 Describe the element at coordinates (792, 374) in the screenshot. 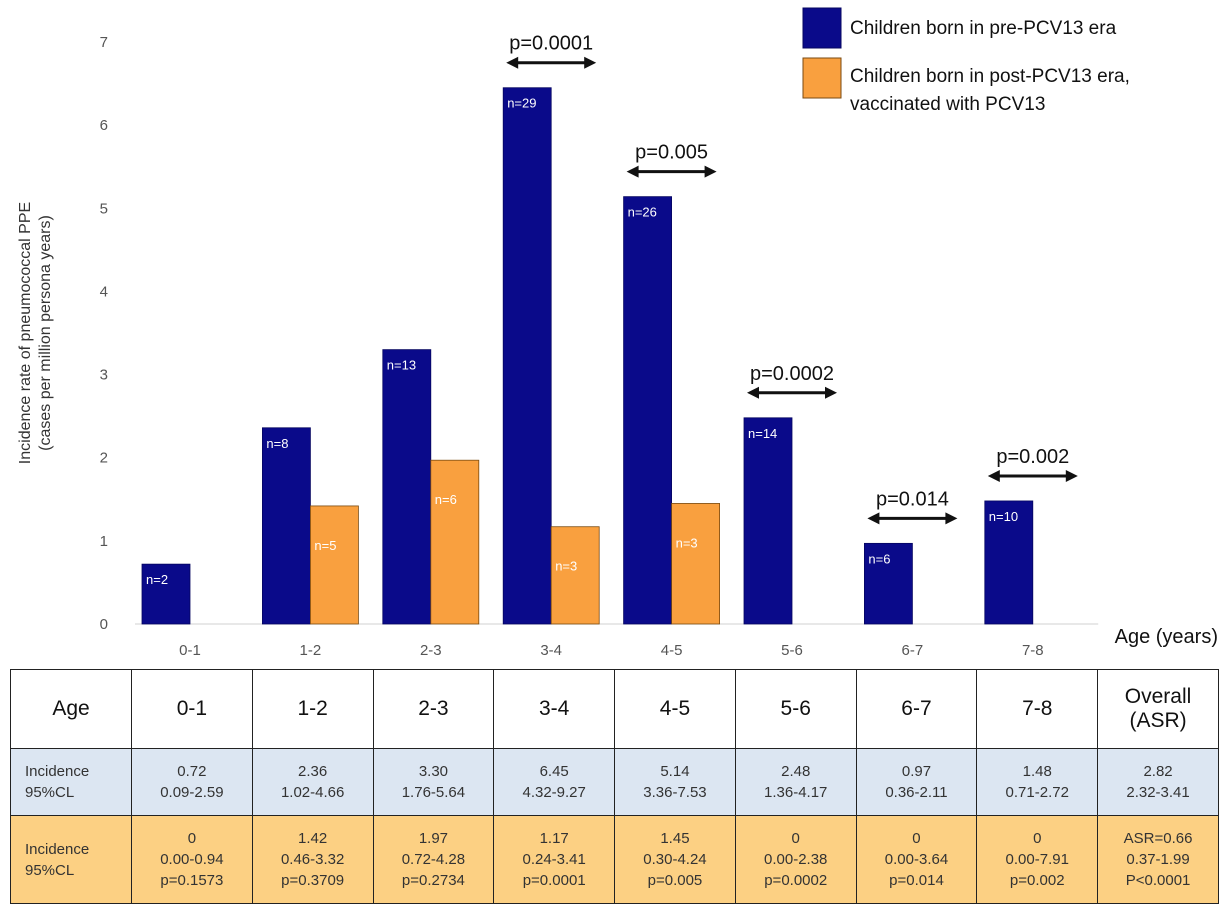

I see `p-value-label: p=0.0002` at that location.